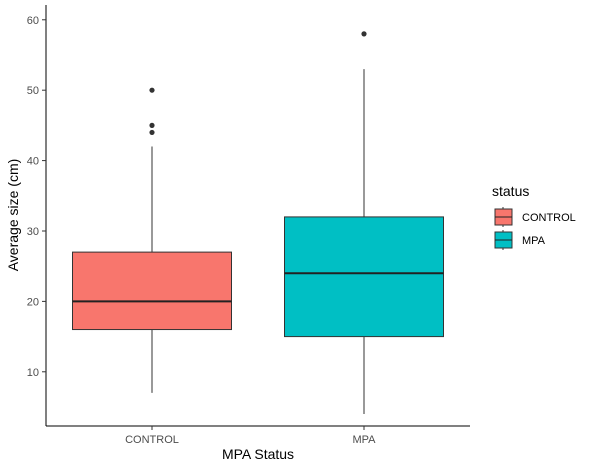  What do you see at coordinates (36, 197) in the screenshot?
I see `y-axis-ticks: 10 20 30 40 50 60` at bounding box center [36, 197].